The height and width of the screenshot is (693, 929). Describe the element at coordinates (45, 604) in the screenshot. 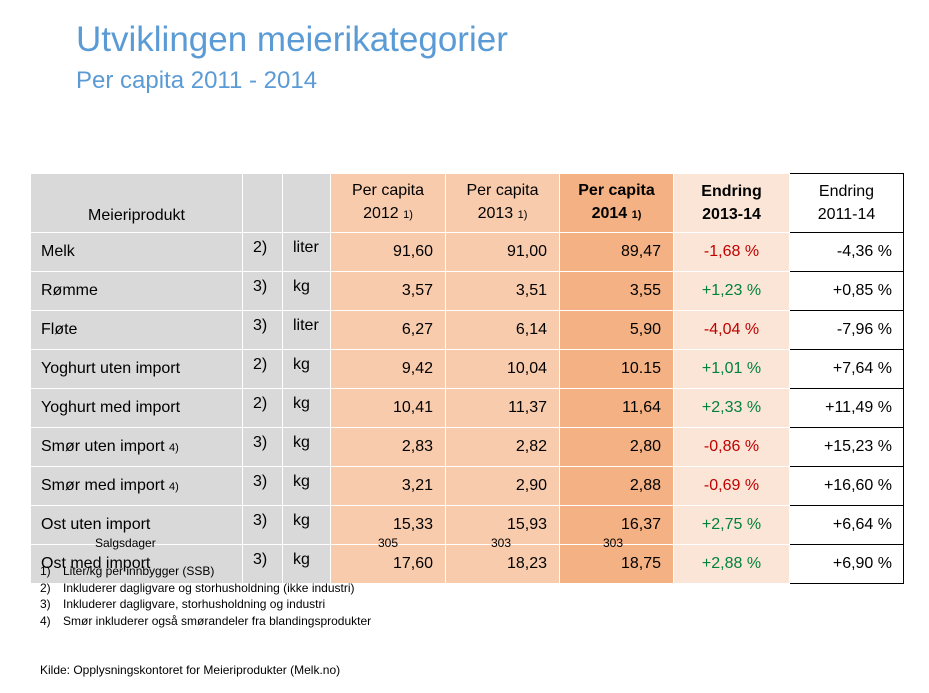

I see `footnote-number: 3)` at that location.